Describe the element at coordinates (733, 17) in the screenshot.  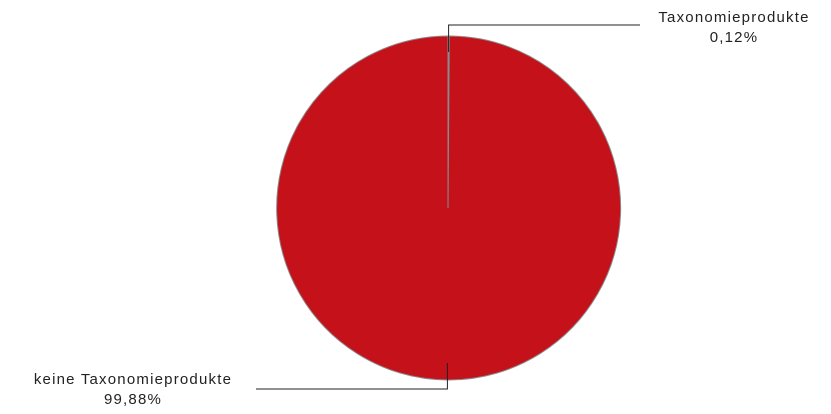
I see `slice-label-taxonomieprodukte: Taxonomieprodukte` at that location.